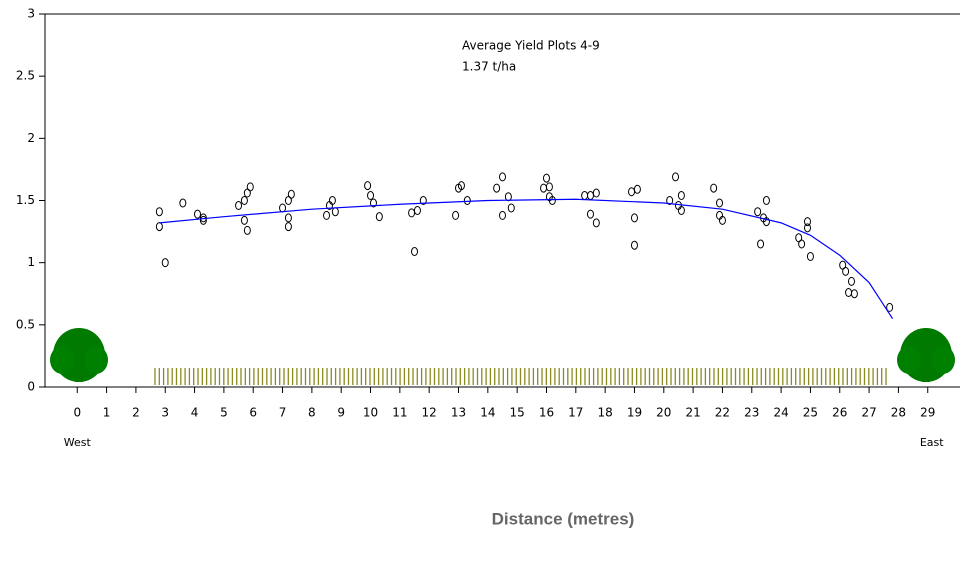 This screenshot has height=562, width=961. What do you see at coordinates (531, 46) in the screenshot?
I see `annotation: Average Yield Plots 4-9` at bounding box center [531, 46].